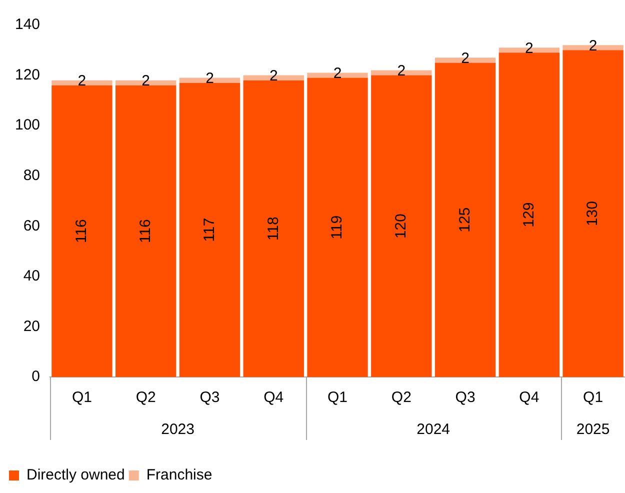 The width and height of the screenshot is (625, 493). I want to click on text: 2023, so click(177, 429).